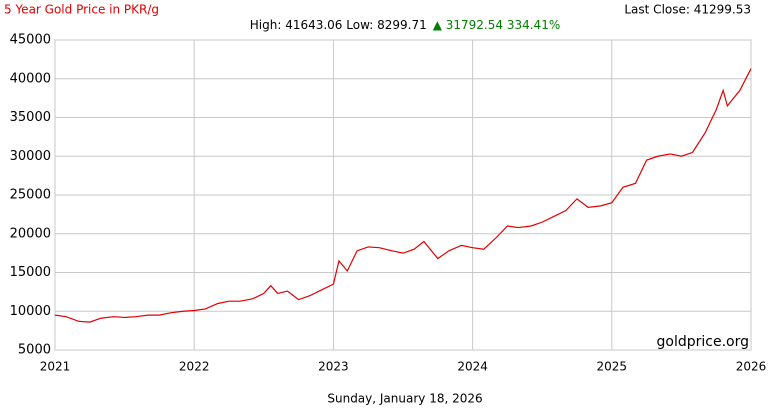  I want to click on last-close: Last Close: 41299.53, so click(687, 10).